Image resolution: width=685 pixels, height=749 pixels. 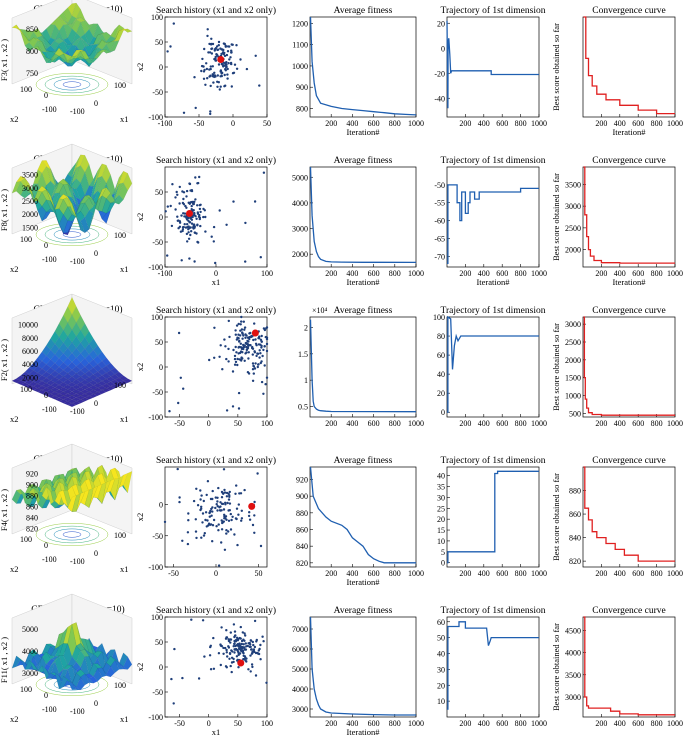 I want to click on traj-ytick-label: 5, so click(x=443, y=552).